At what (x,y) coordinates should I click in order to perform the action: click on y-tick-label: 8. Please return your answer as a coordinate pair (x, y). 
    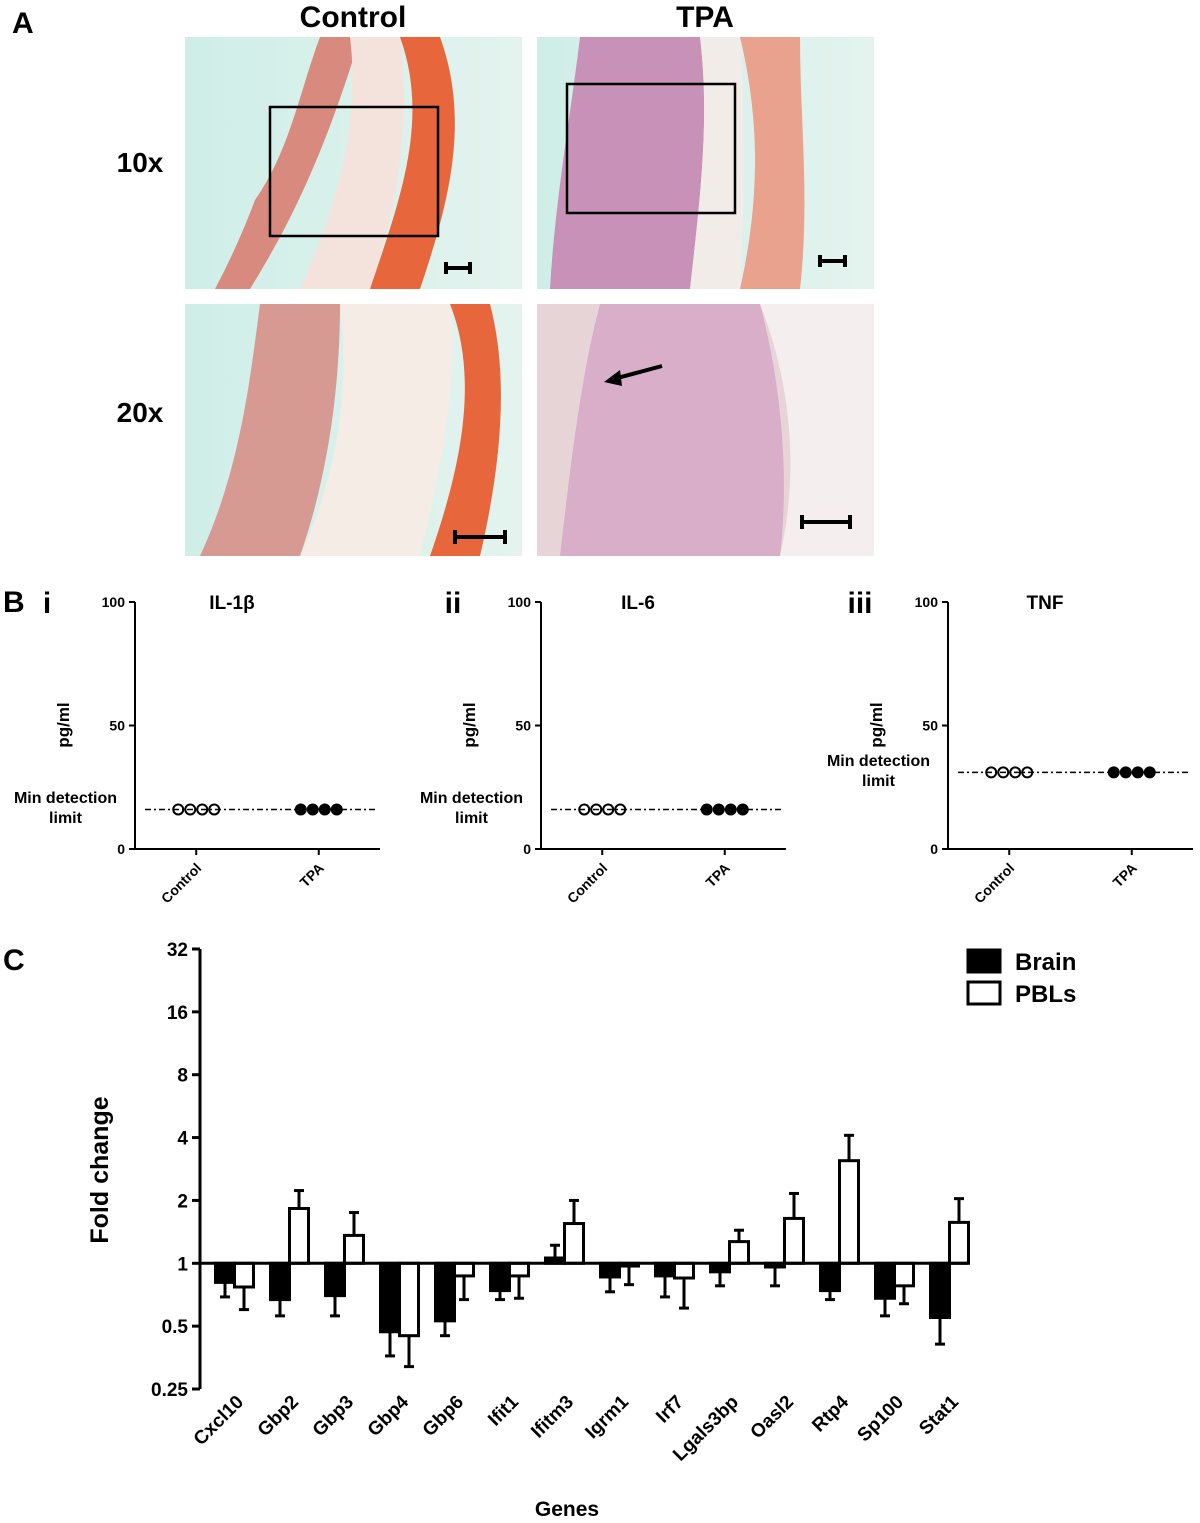
    Looking at the image, I should click on (182, 1076).